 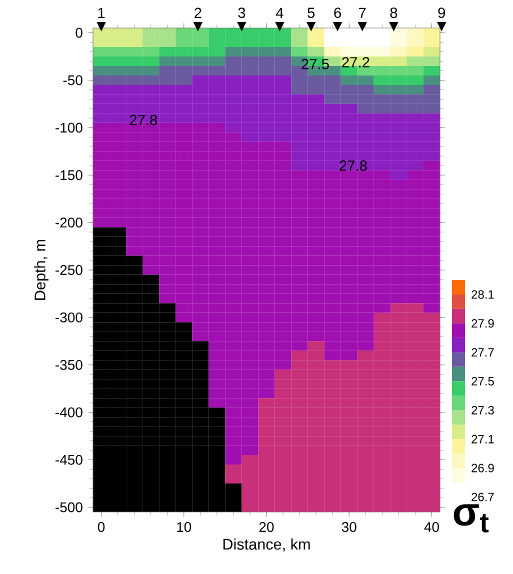 I want to click on x-tick-label: 40, so click(x=431, y=527).